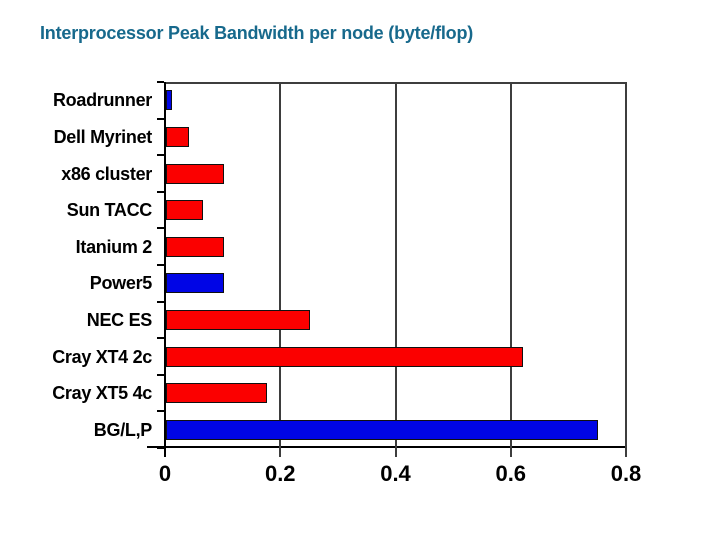 This screenshot has width=720, height=540. Describe the element at coordinates (121, 283) in the screenshot. I see `category-label-power5: Power5` at that location.